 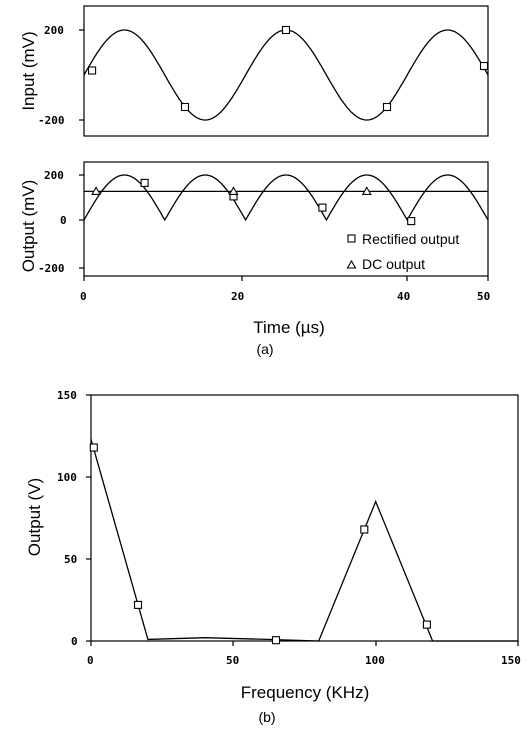 What do you see at coordinates (410, 239) in the screenshot?
I see `legend-label-rectified: Rectified output` at bounding box center [410, 239].